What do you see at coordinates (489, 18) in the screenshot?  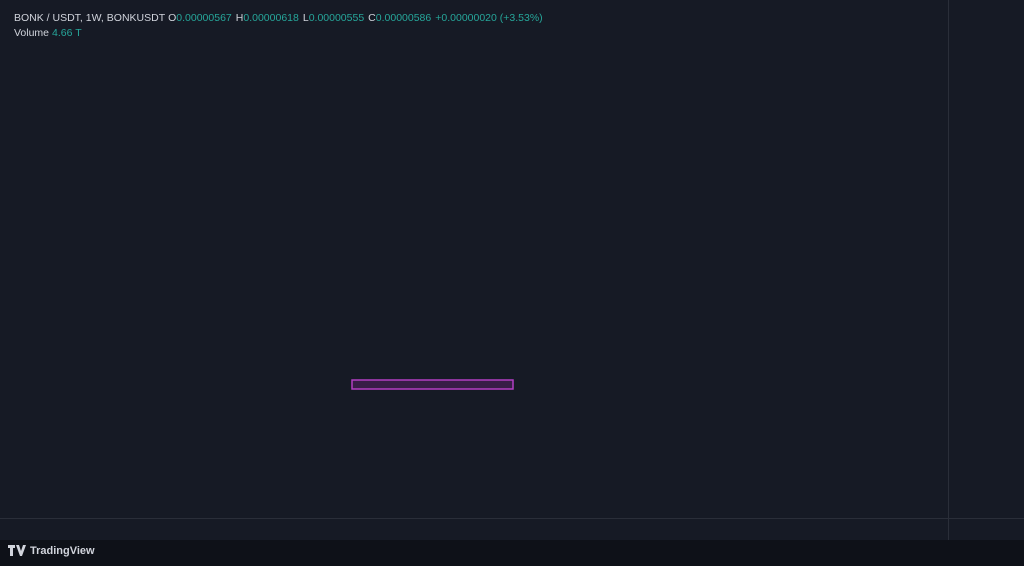 I see `change: +0.00000020 (+3.53%)` at bounding box center [489, 18].